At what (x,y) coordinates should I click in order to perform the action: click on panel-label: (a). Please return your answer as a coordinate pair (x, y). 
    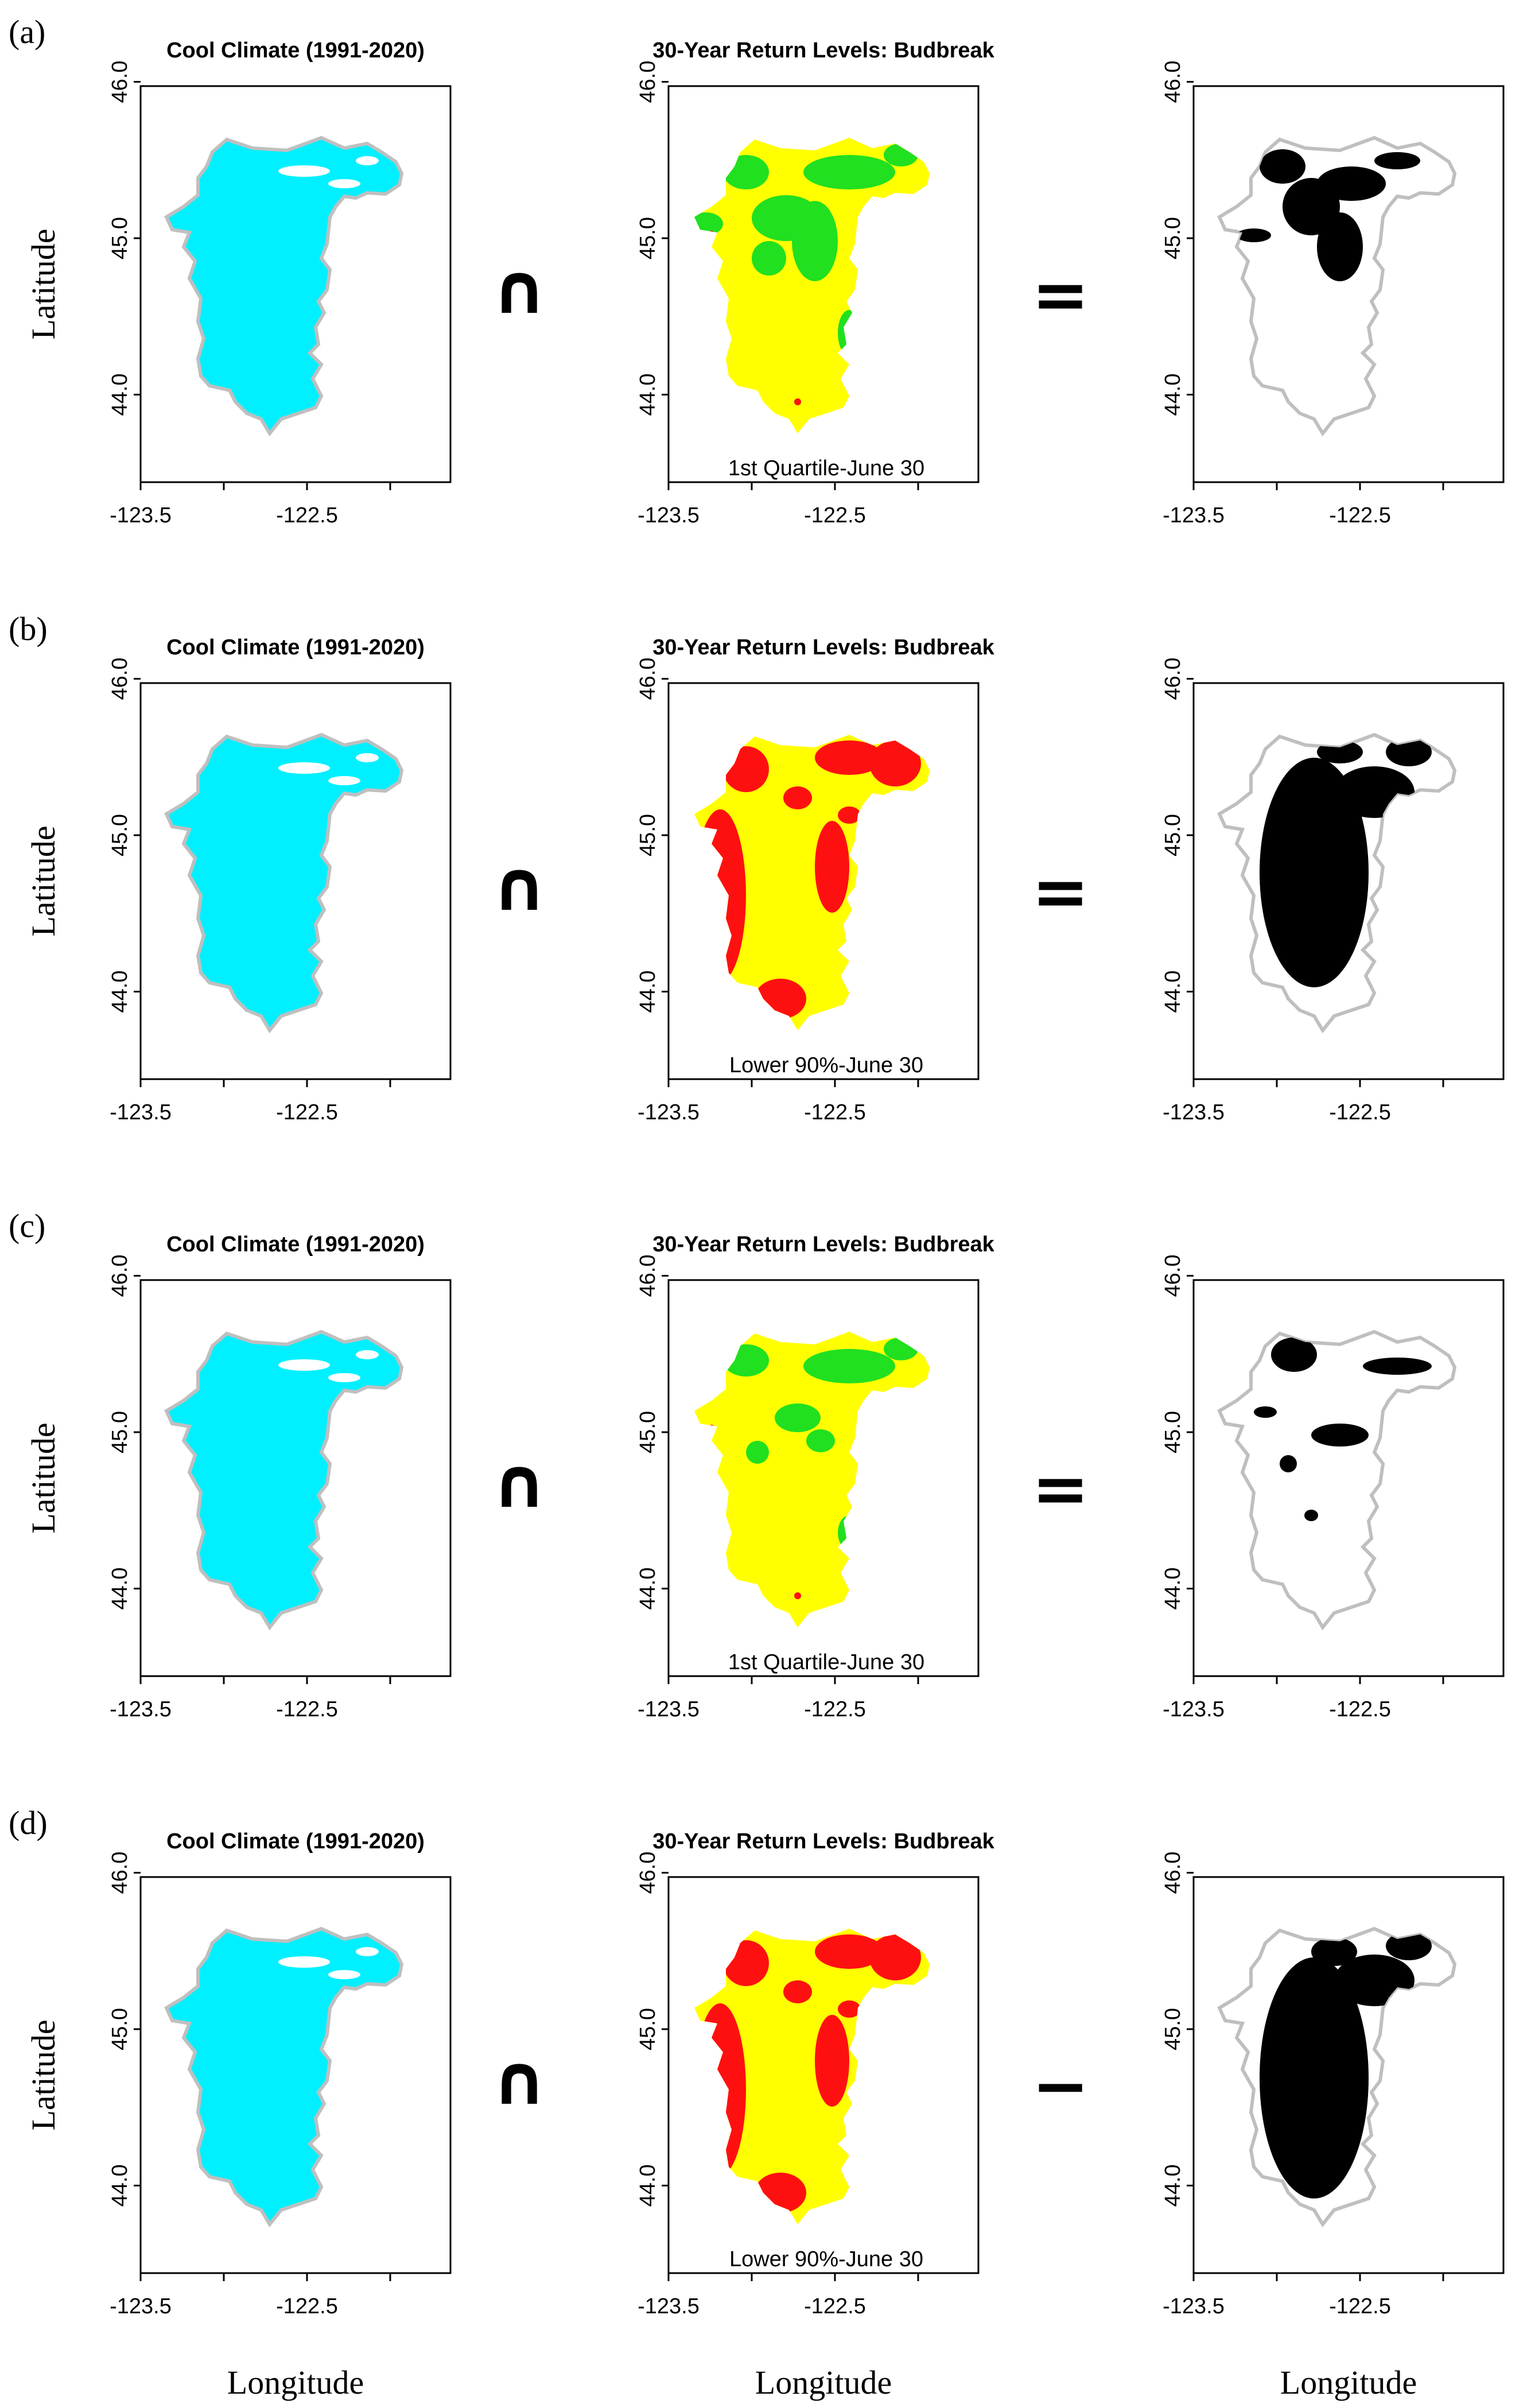
    Looking at the image, I should click on (27, 32).